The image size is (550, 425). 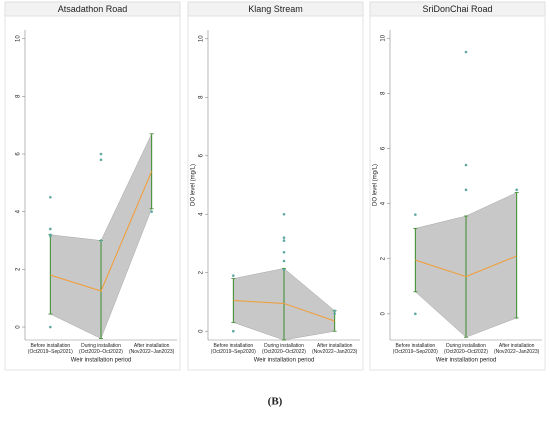 What do you see at coordinates (275, 402) in the screenshot?
I see `caption: (B)` at bounding box center [275, 402].